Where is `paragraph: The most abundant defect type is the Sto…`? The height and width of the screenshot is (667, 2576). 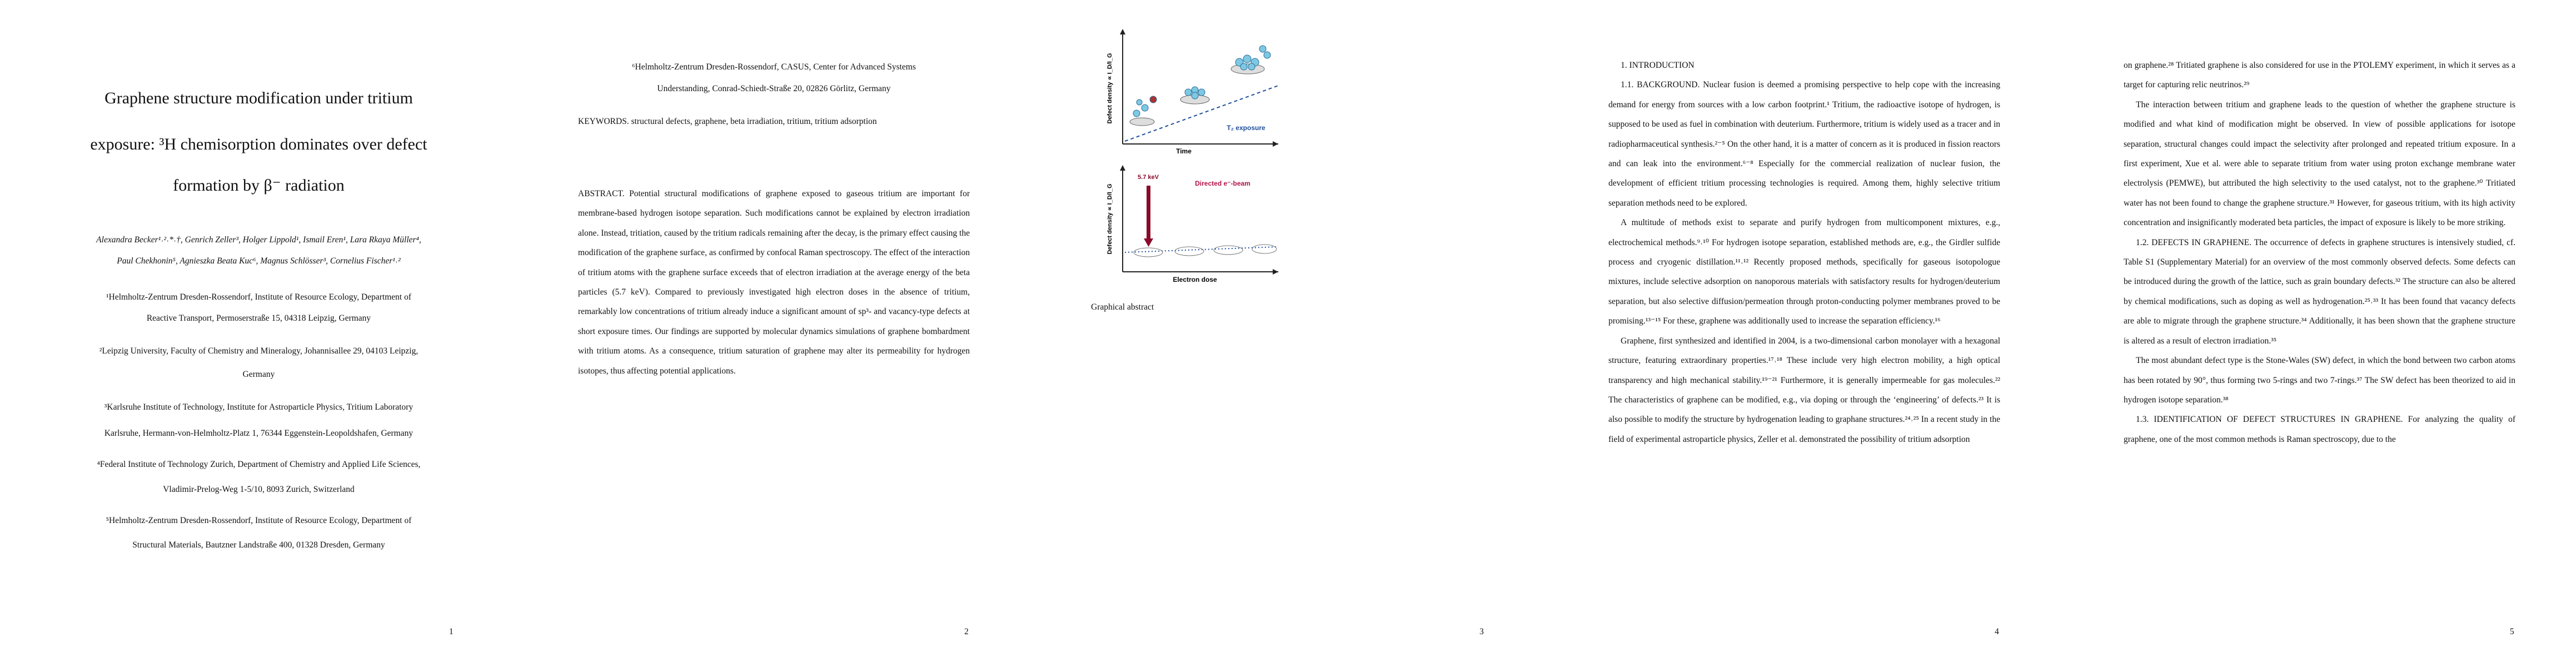 paragraph: The most abundant defect type is the Sto… is located at coordinates (2319, 380).